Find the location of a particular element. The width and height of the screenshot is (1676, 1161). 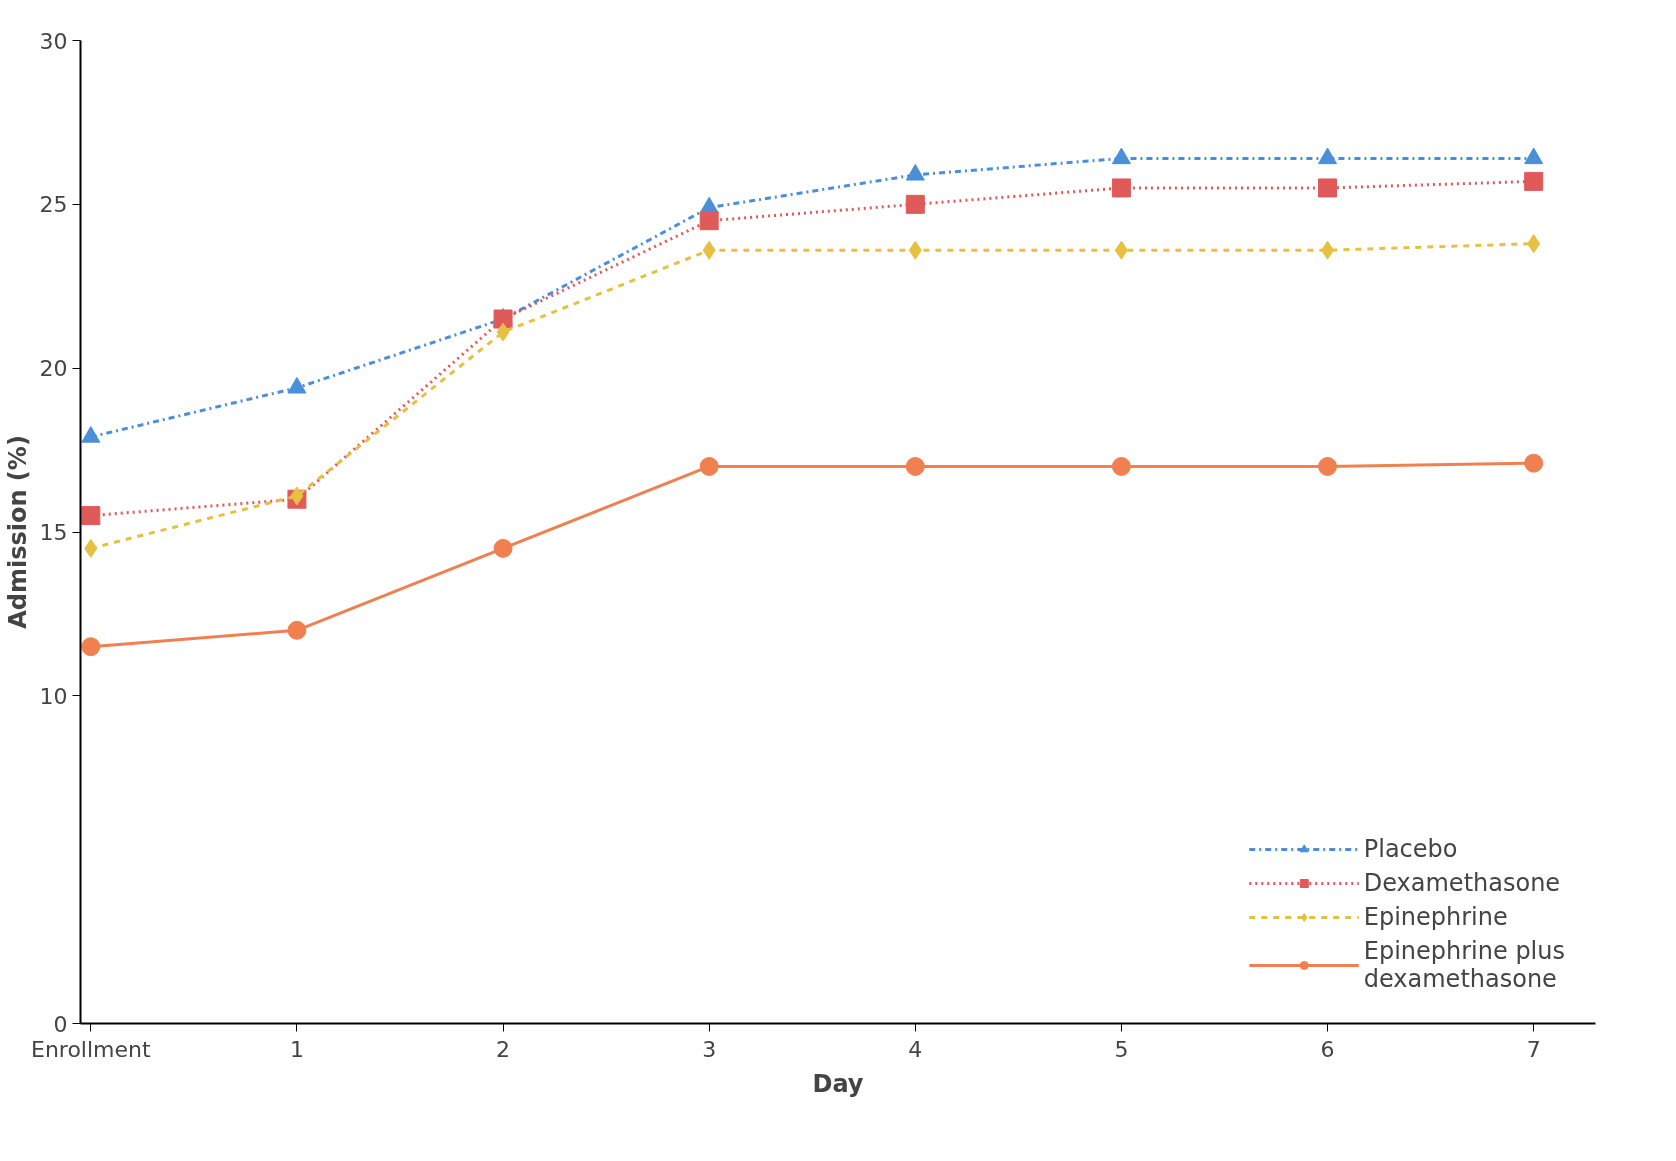

legend-label: Dexamethasone is located at coordinates (1462, 883).